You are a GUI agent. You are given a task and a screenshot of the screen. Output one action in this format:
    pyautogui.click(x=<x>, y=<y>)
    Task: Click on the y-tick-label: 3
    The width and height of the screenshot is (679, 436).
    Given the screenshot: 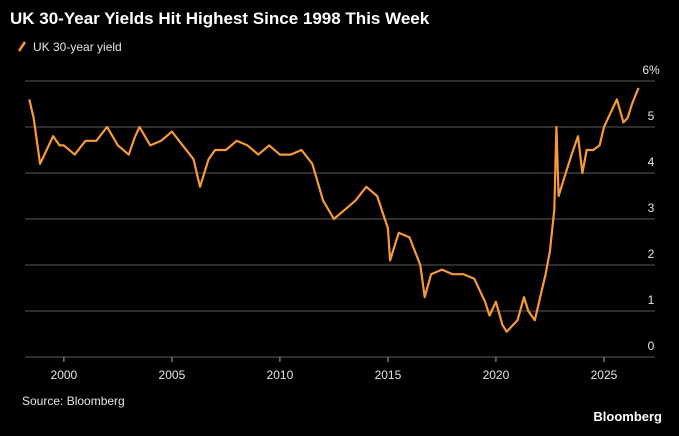 What is the action you would take?
    pyautogui.click(x=651, y=208)
    